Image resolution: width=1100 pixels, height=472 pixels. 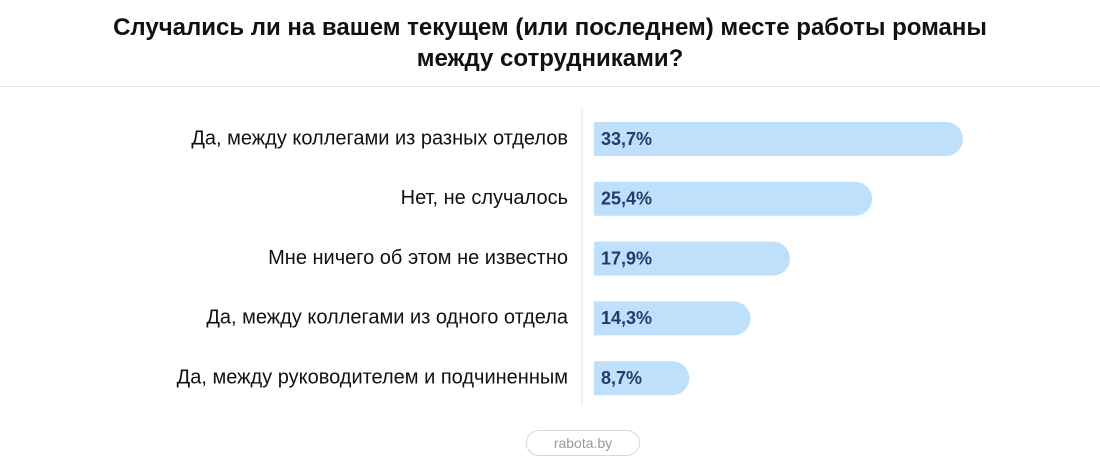 I want to click on value-label: 14,3%, so click(x=626, y=318).